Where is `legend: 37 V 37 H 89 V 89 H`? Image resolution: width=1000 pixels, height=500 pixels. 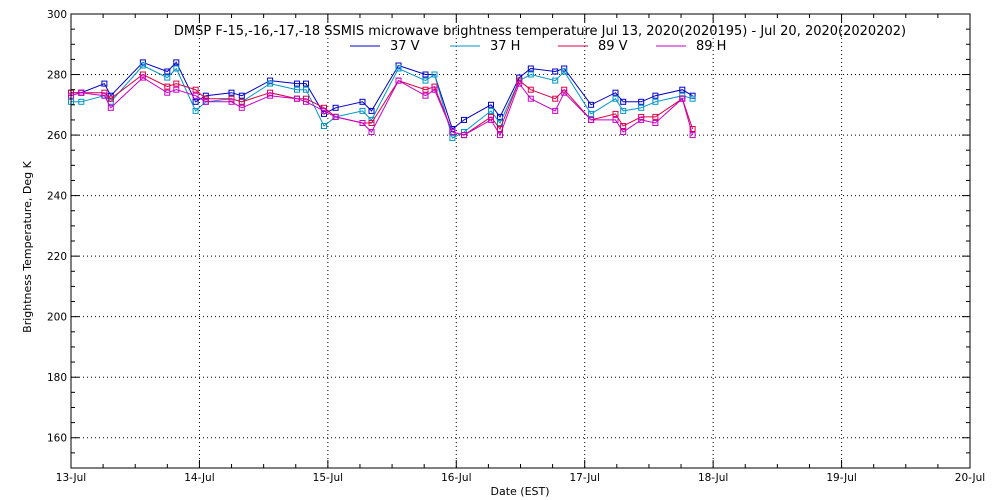 legend: 37 V 37 H 89 V 89 H is located at coordinates (538, 46).